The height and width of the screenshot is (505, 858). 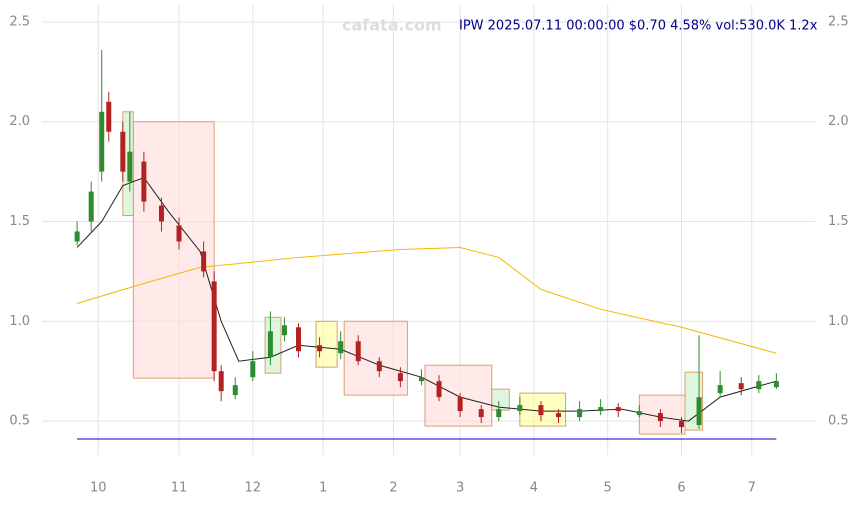 What do you see at coordinates (98, 488) in the screenshot?
I see `x-tick-label: 10` at bounding box center [98, 488].